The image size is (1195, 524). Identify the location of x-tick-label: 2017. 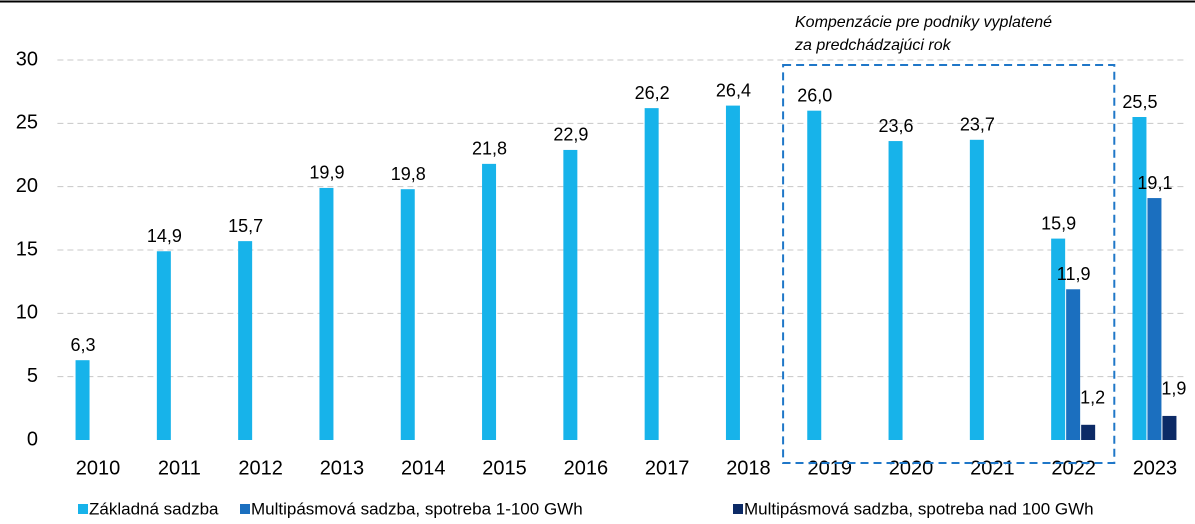
(667, 468).